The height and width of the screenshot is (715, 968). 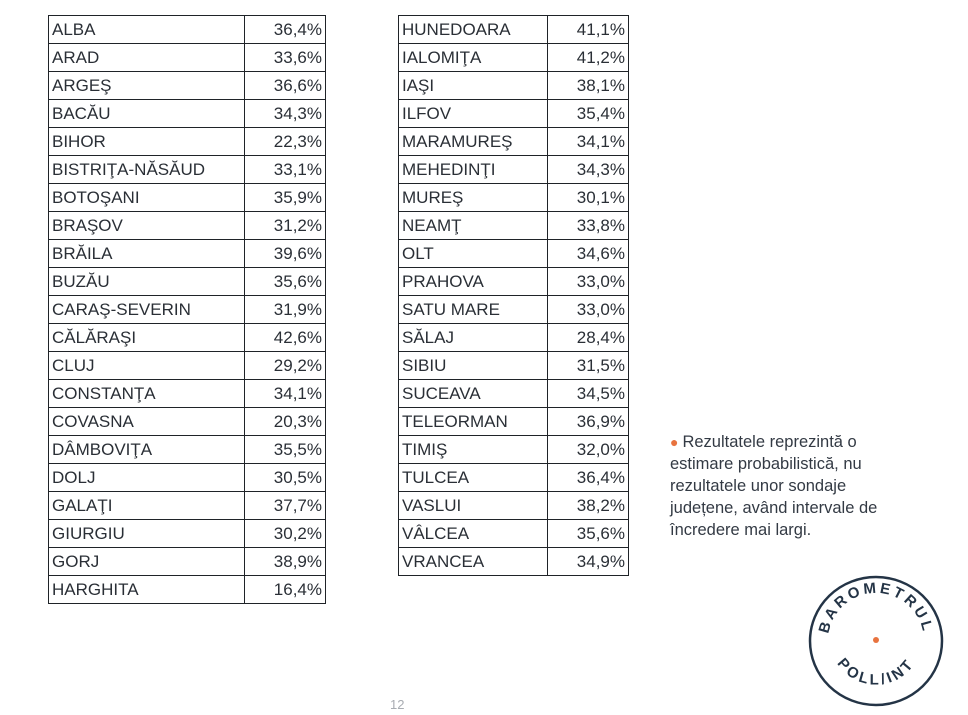 I want to click on table-row: BOTOŞANI 35,9%, so click(x=187, y=197).